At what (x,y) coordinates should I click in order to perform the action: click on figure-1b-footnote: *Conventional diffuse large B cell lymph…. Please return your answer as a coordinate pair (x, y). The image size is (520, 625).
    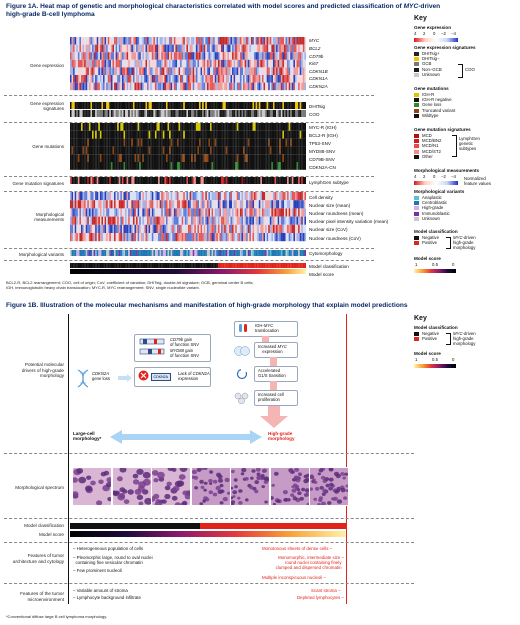
    Looking at the image, I should click on (57, 616).